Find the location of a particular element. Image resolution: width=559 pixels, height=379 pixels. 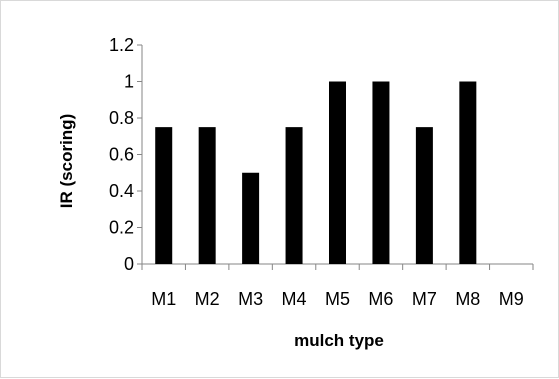

x-tick-label: M3 is located at coordinates (250, 299).